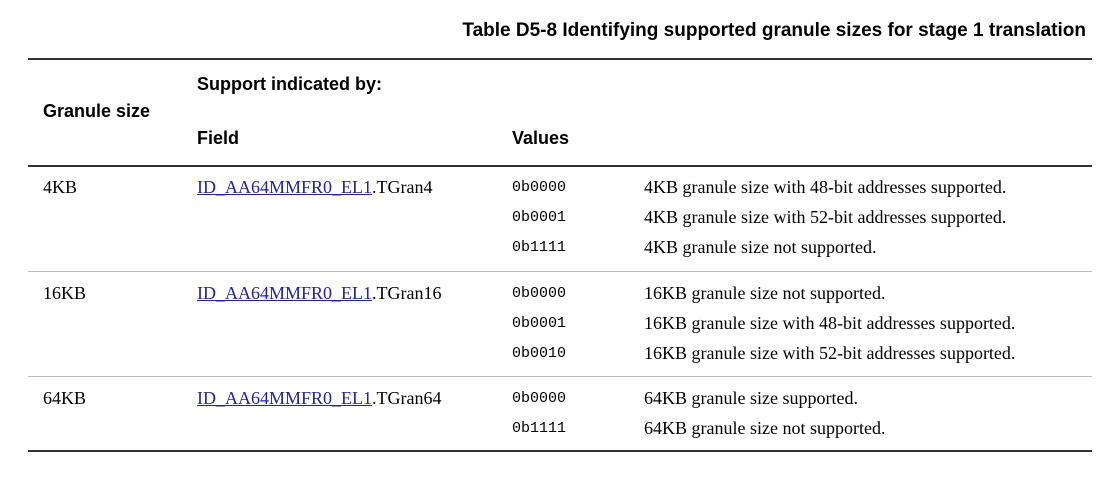 Image resolution: width=1110 pixels, height=495 pixels. What do you see at coordinates (290, 84) in the screenshot?
I see `header-support-indicated-by: Support indicated by:` at bounding box center [290, 84].